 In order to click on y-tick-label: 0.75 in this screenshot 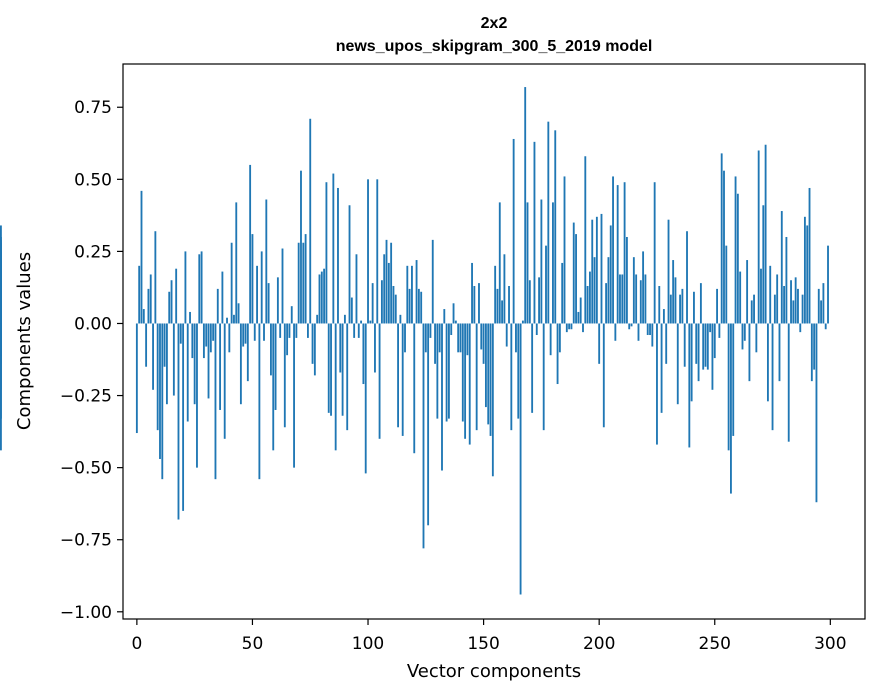, I will do `click(93, 108)`.